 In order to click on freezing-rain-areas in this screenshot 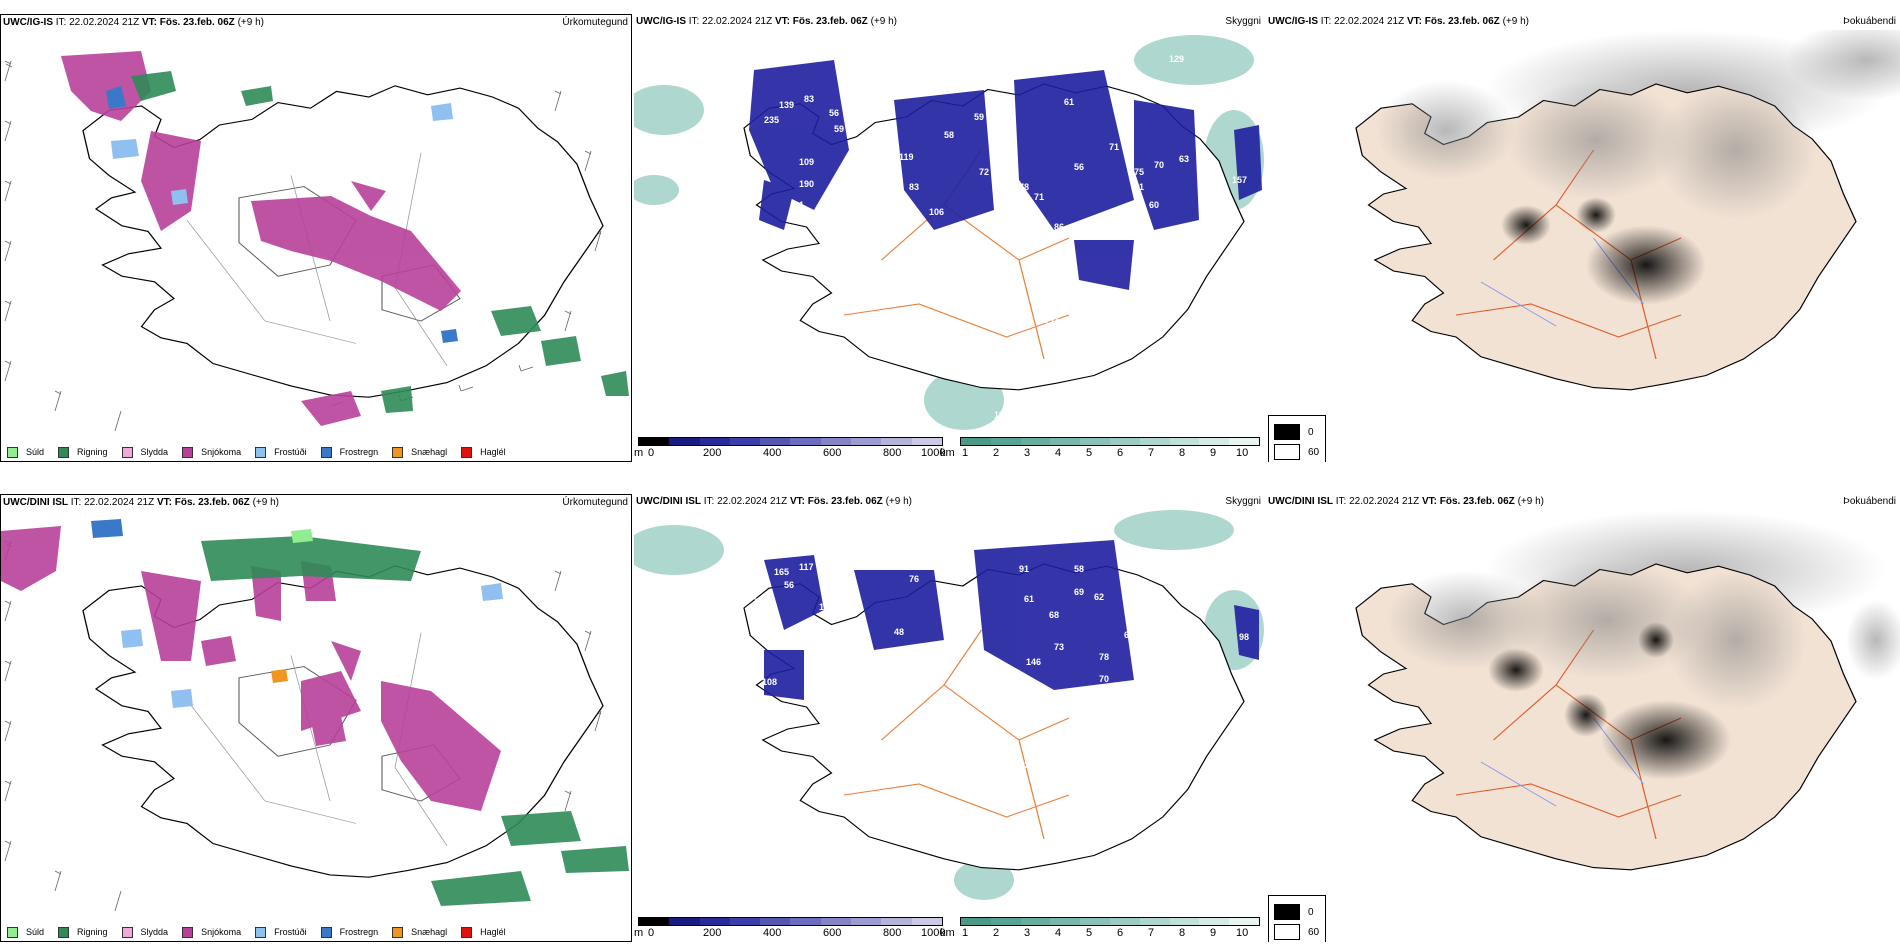, I will do `click(282, 214)`.